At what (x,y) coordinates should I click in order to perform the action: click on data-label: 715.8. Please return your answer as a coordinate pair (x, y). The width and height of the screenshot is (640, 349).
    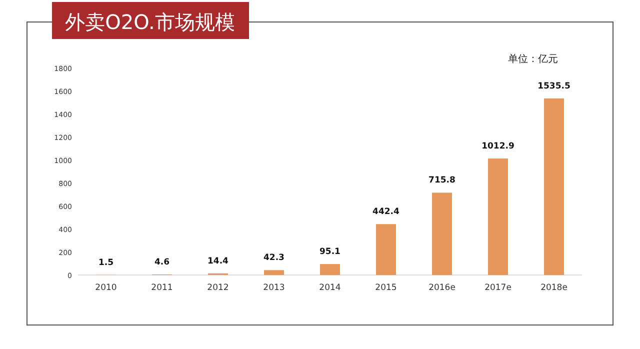
    Looking at the image, I should click on (442, 181).